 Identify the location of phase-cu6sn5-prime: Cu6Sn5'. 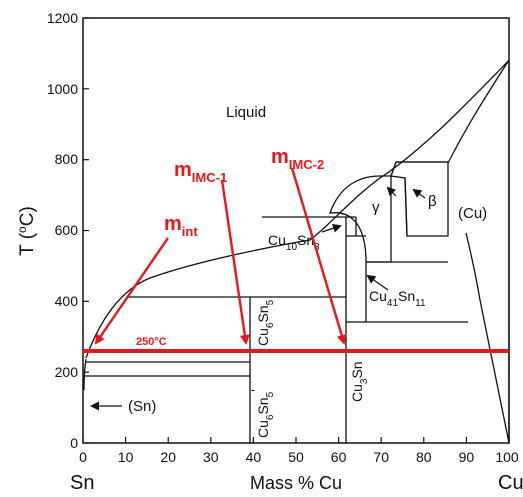
(262, 413).